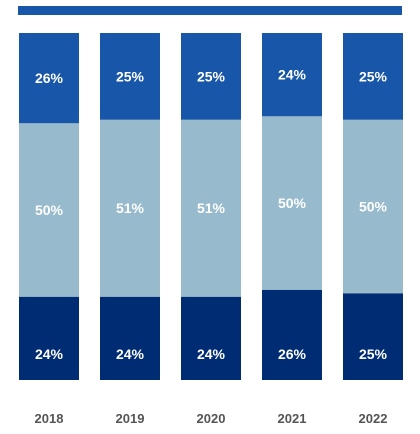 This screenshot has height=434, width=420. What do you see at coordinates (49, 338) in the screenshot?
I see `bar-segment-2018-s0` at bounding box center [49, 338].